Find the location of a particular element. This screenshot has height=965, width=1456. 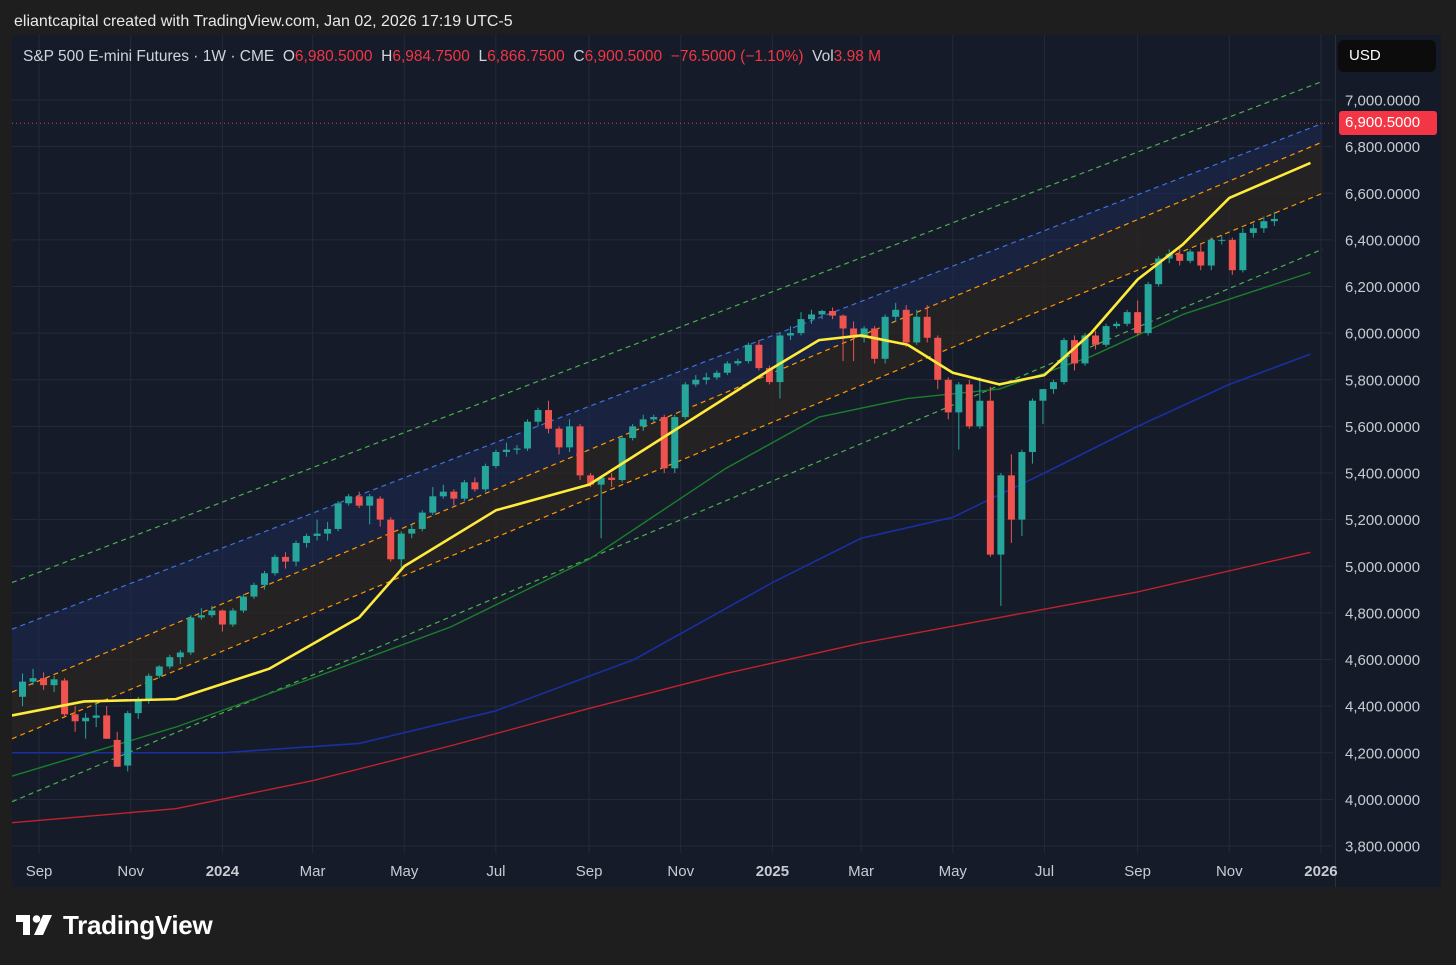

y-tick-label: 6,000.0000 is located at coordinates (1382, 334).